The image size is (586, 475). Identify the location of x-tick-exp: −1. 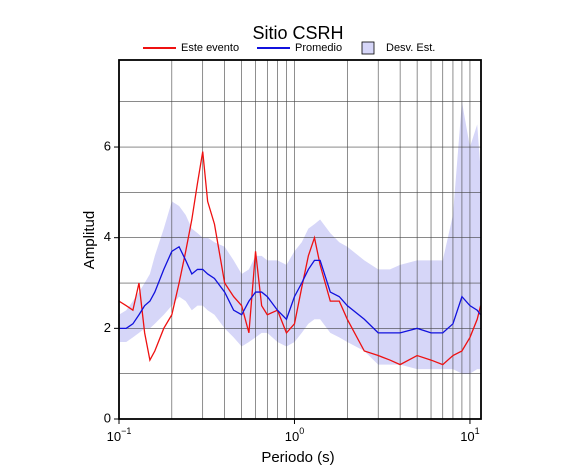
(126, 431).